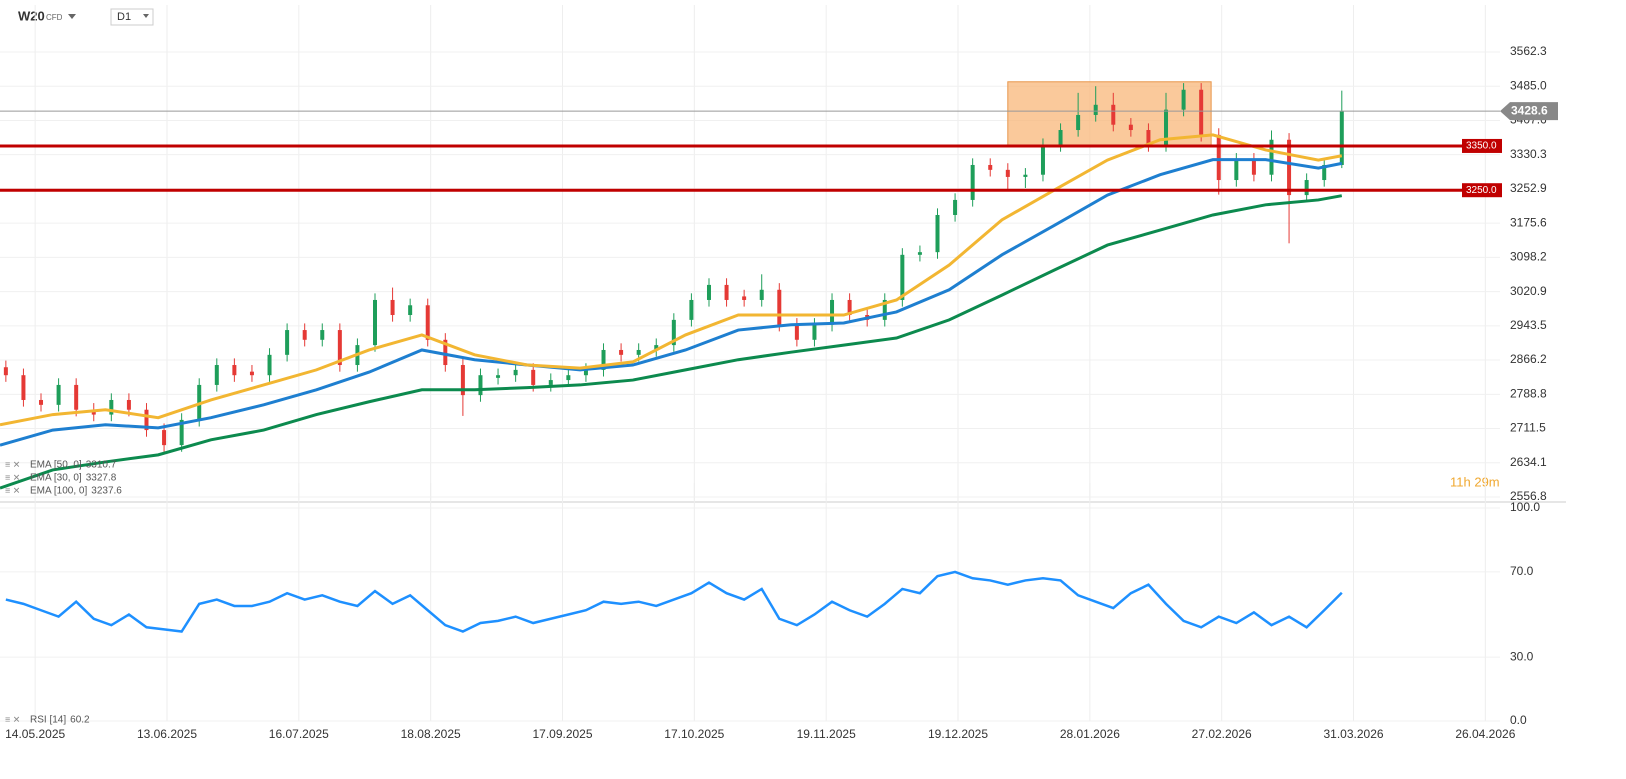 The width and height of the screenshot is (1626, 779). What do you see at coordinates (1528, 257) in the screenshot?
I see `y-tick-label: 3098.2` at bounding box center [1528, 257].